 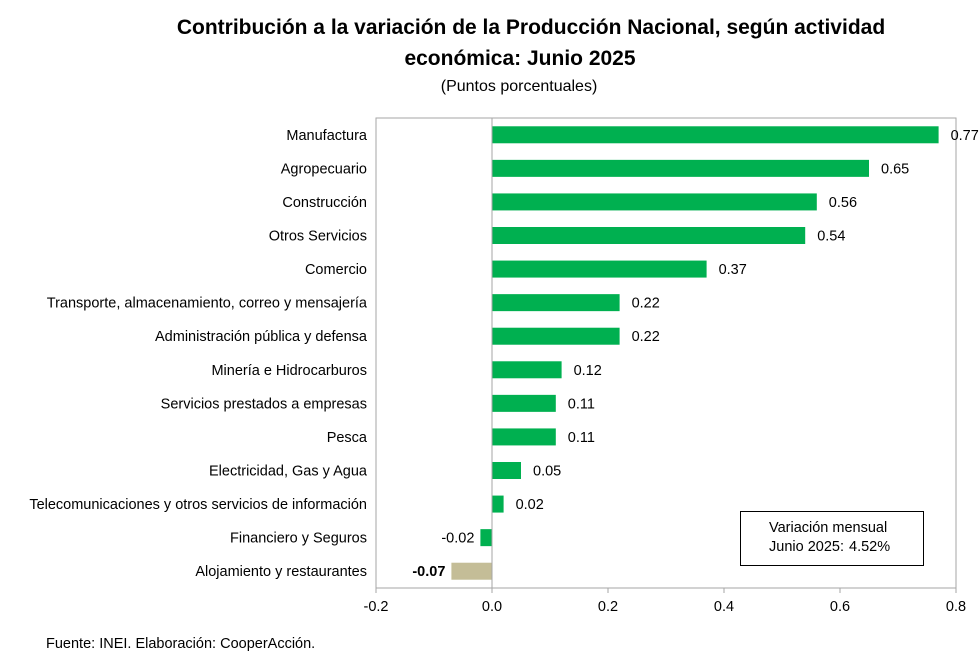 What do you see at coordinates (324, 169) in the screenshot?
I see `category-label: Agropecuario` at bounding box center [324, 169].